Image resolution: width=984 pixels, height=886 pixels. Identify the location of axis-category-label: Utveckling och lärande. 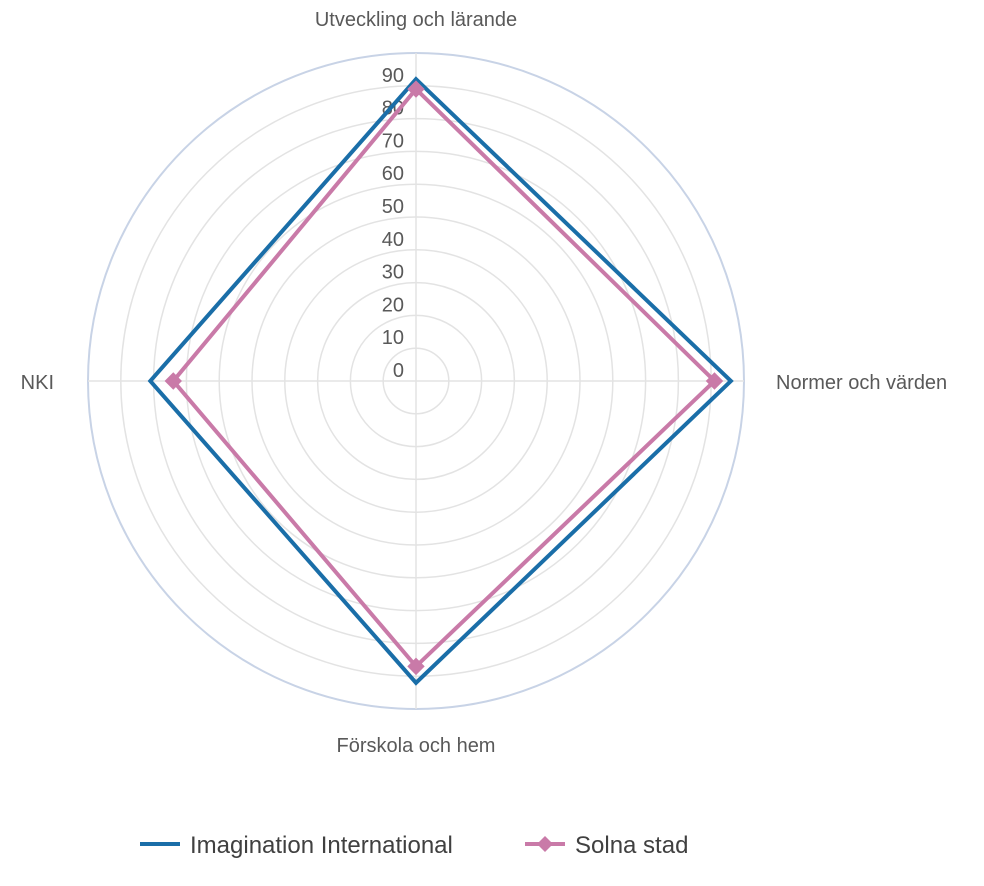
(416, 20).